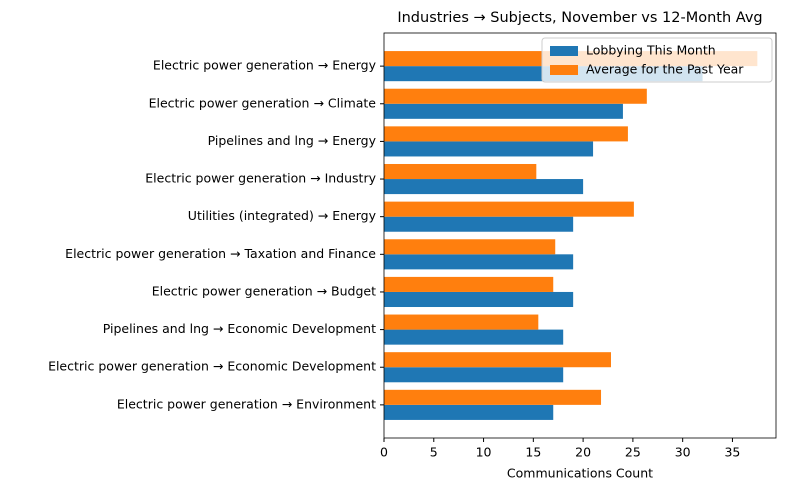 The width and height of the screenshot is (801, 491). I want to click on x-tick-label: 5, so click(434, 452).